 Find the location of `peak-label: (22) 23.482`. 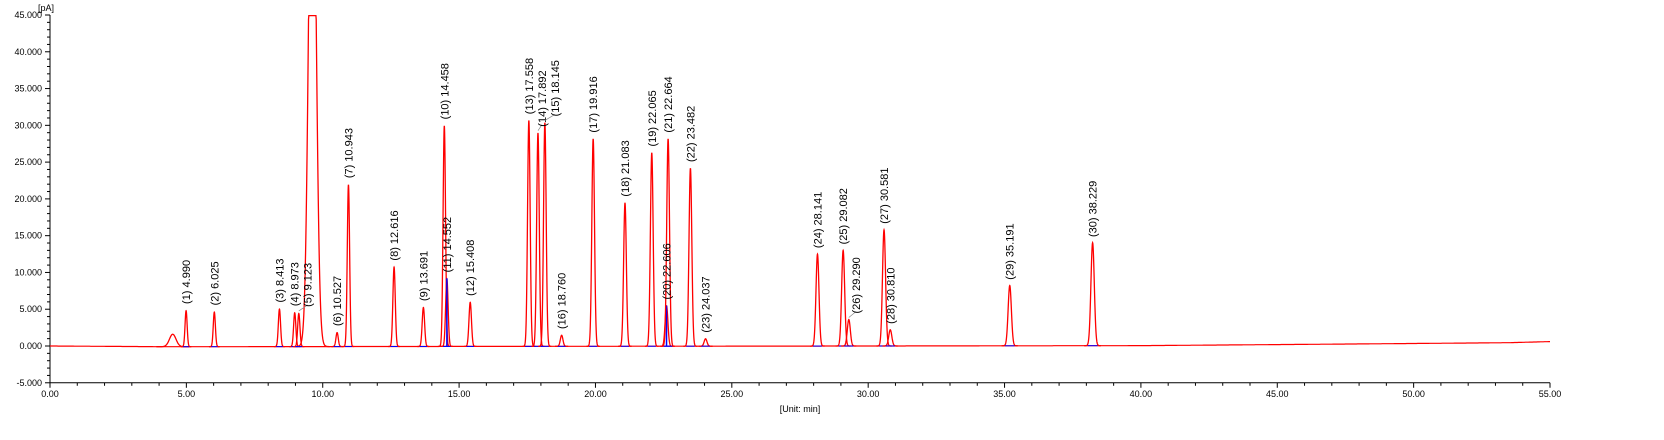

peak-label: (22) 23.482 is located at coordinates (691, 134).